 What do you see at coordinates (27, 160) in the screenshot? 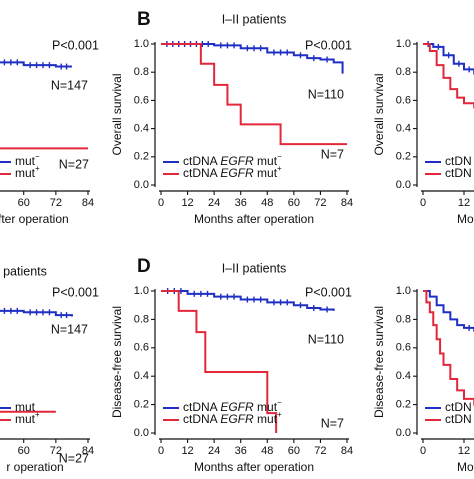
I see `legend-entry: mut−` at bounding box center [27, 160].